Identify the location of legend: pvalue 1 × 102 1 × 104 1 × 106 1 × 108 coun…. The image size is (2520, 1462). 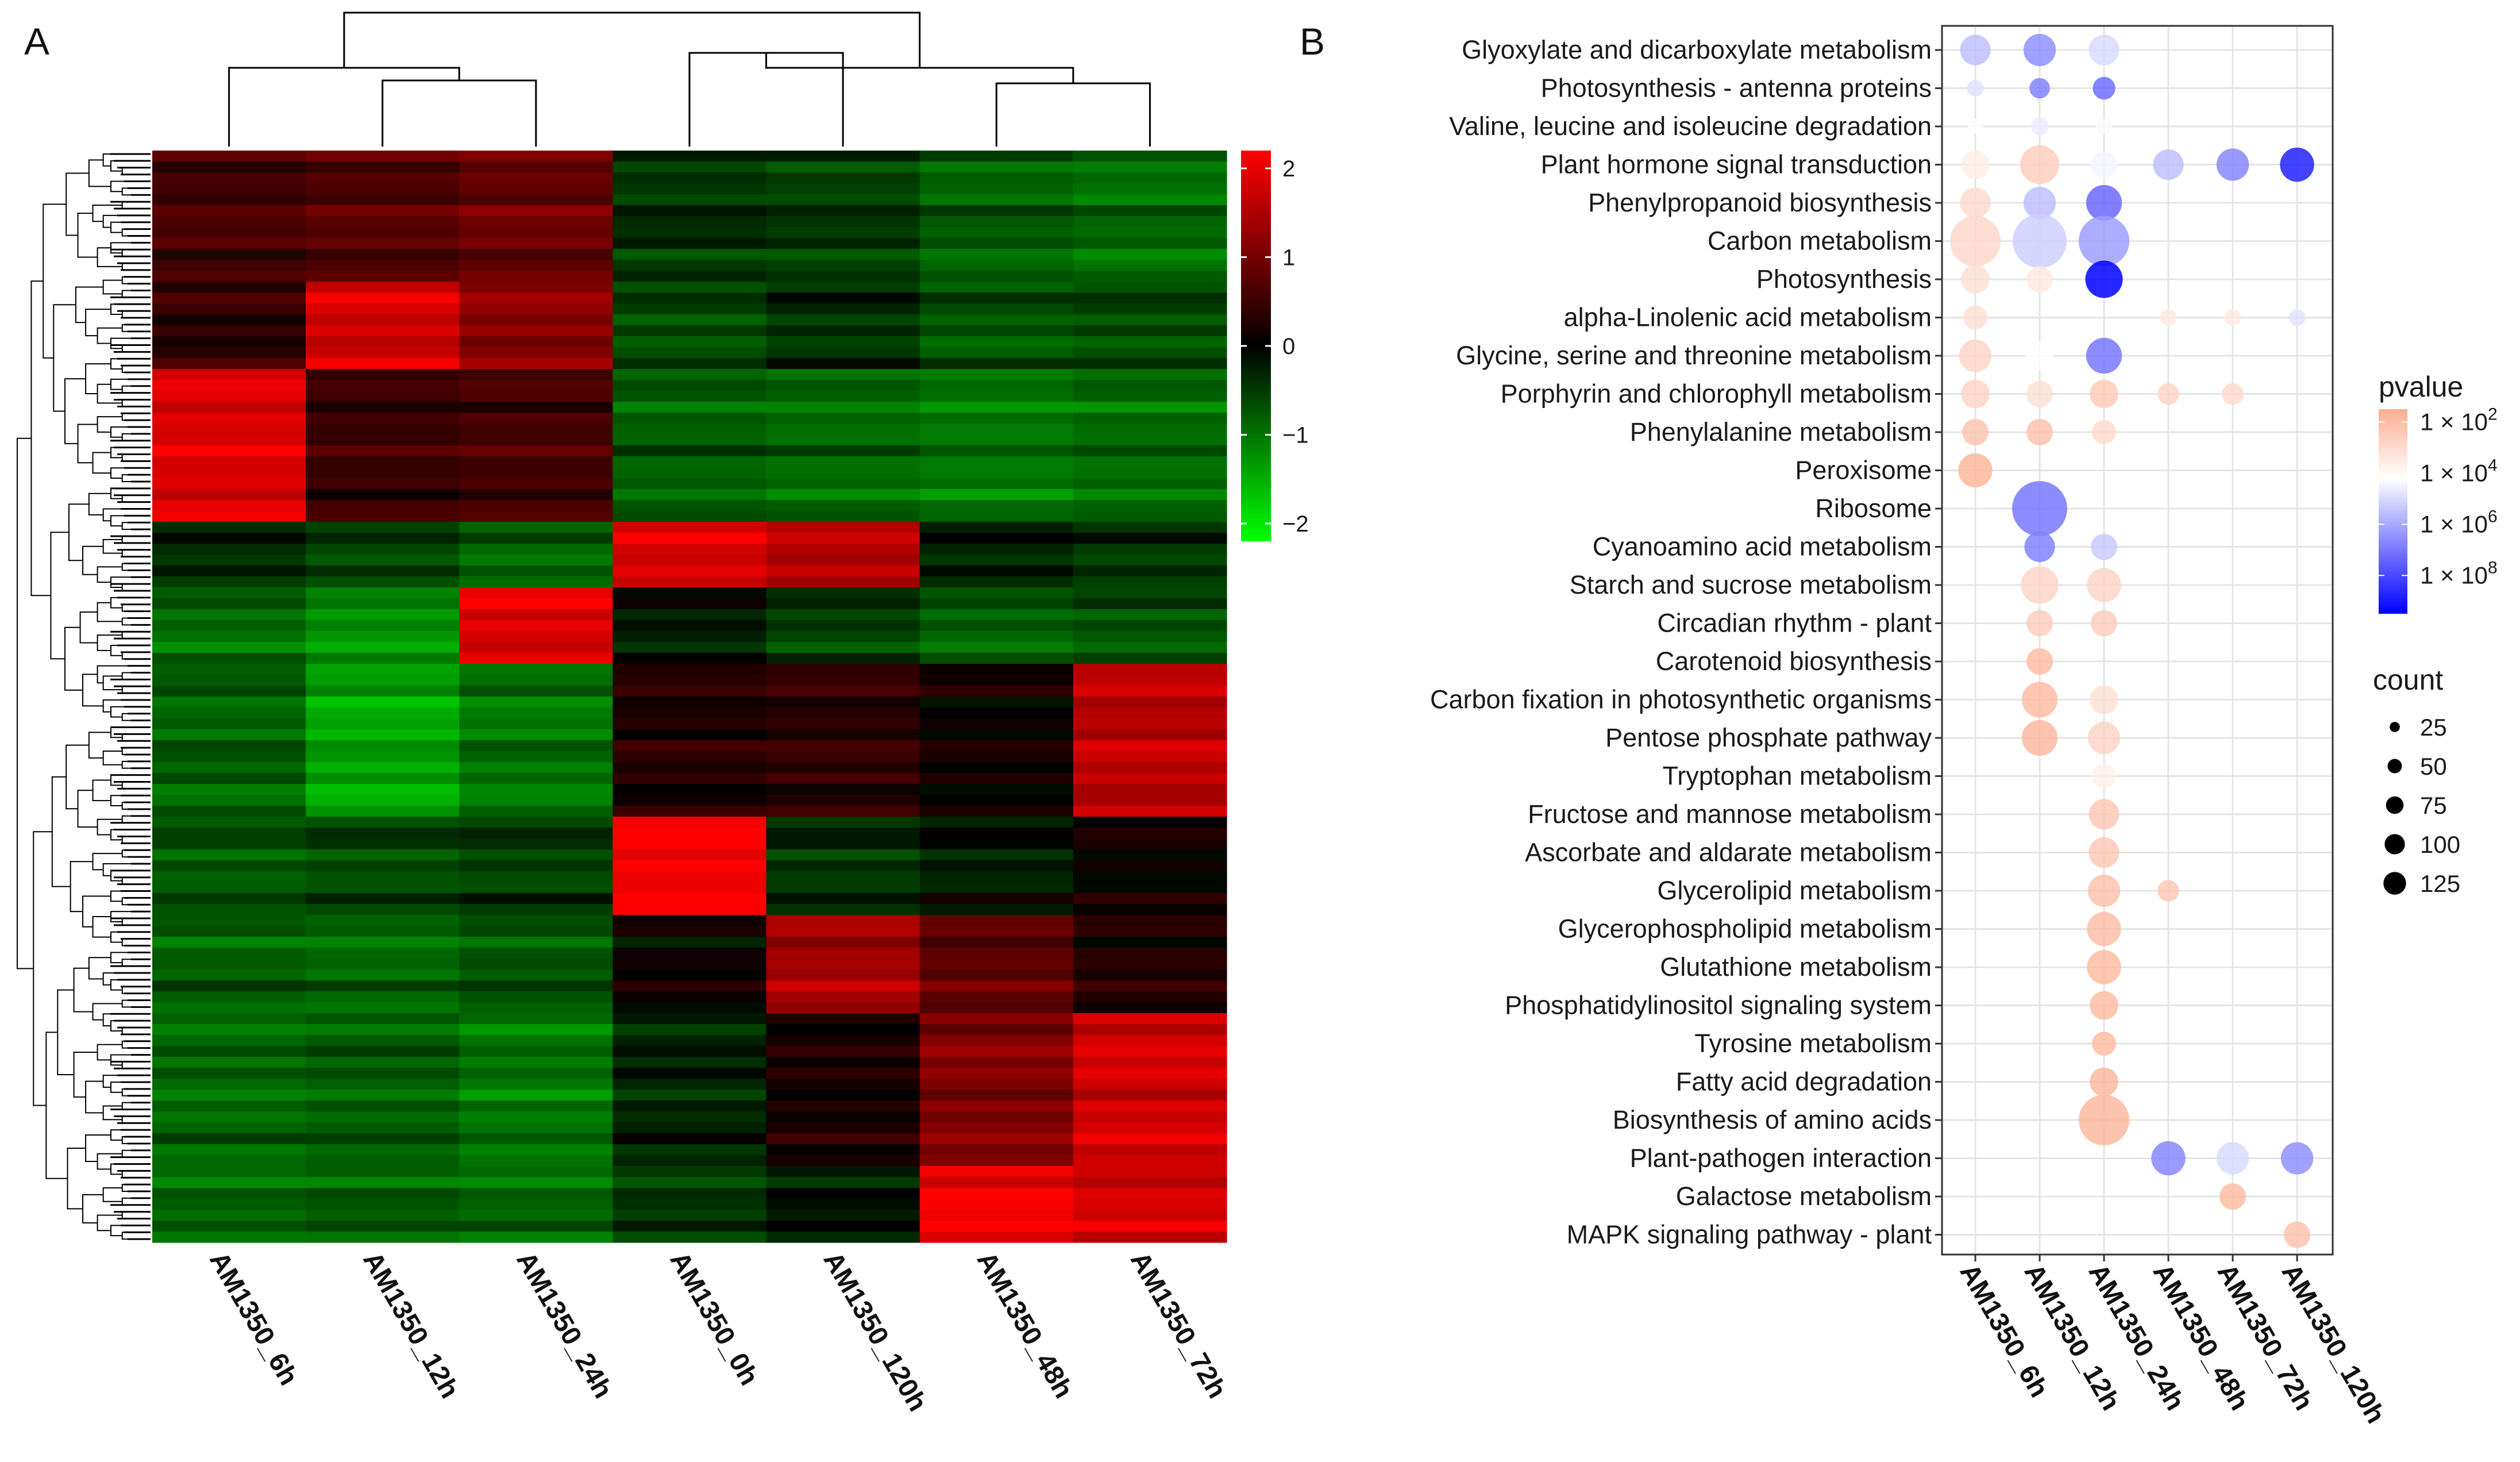
(2436, 634).